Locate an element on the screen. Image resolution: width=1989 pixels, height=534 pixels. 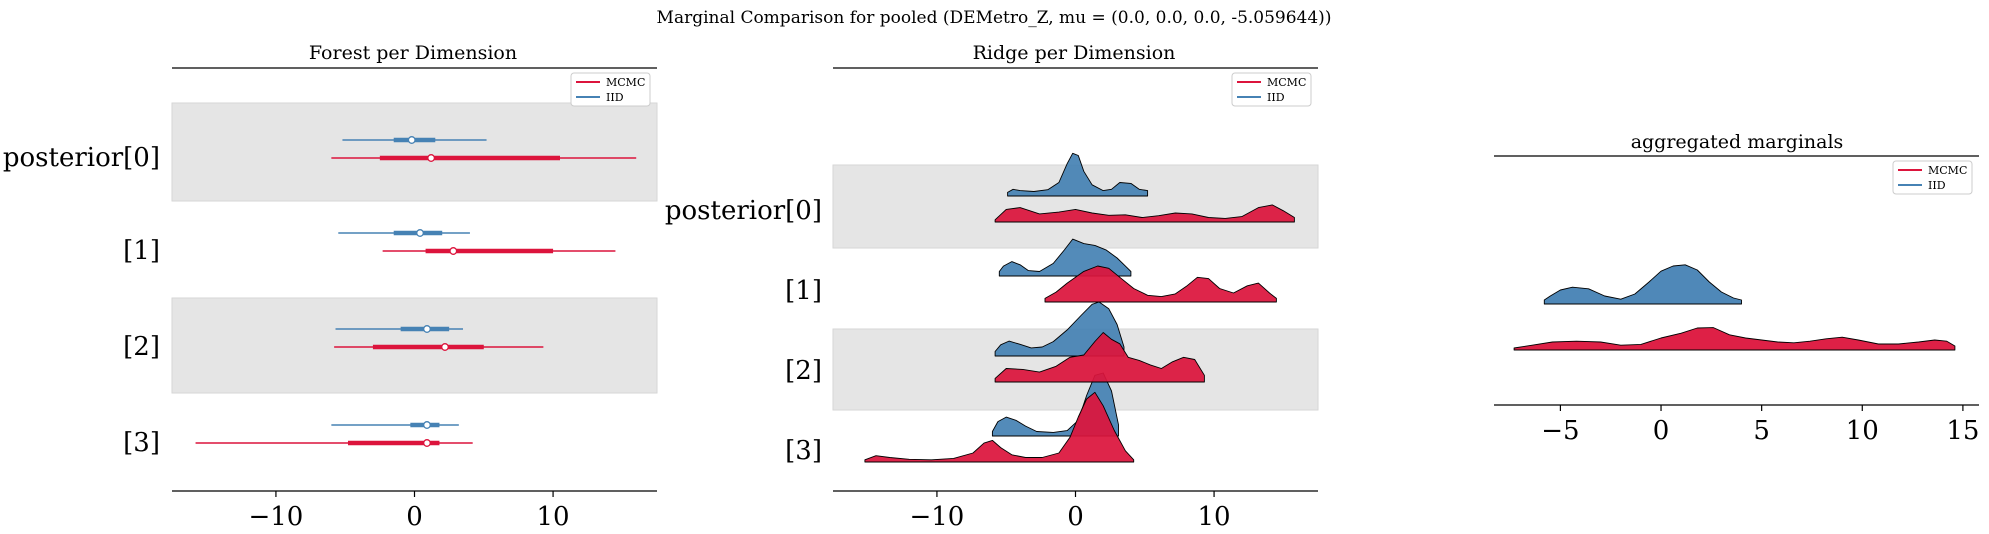
ridge-legend: MCMC IID is located at coordinates (1271, 89).